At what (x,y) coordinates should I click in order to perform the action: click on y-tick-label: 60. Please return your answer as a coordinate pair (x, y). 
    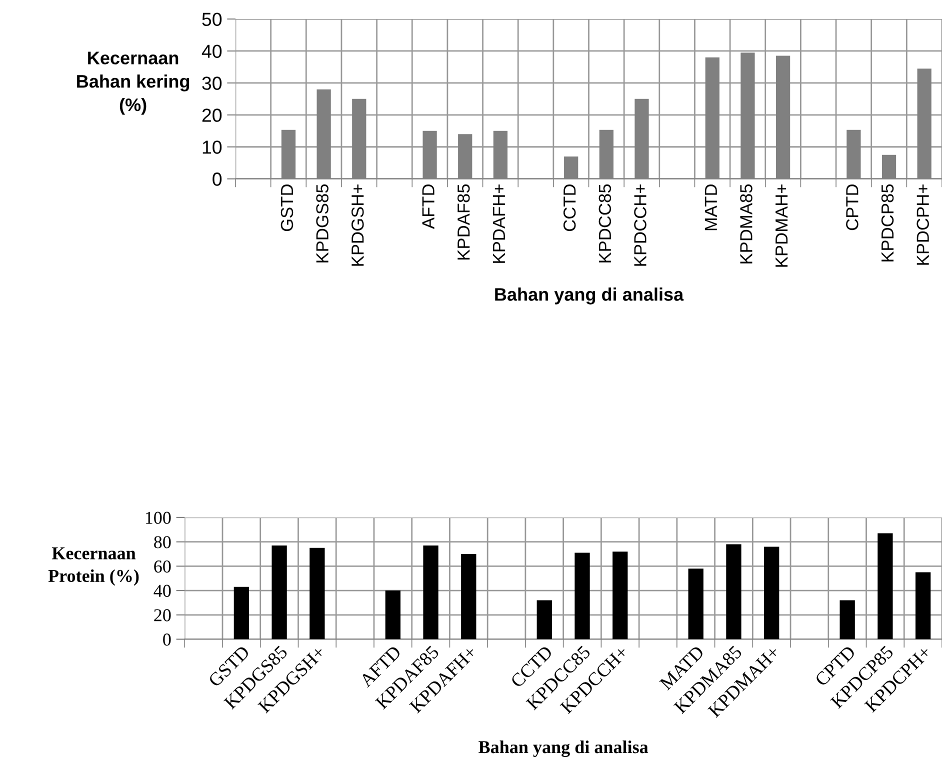
    Looking at the image, I should click on (162, 566).